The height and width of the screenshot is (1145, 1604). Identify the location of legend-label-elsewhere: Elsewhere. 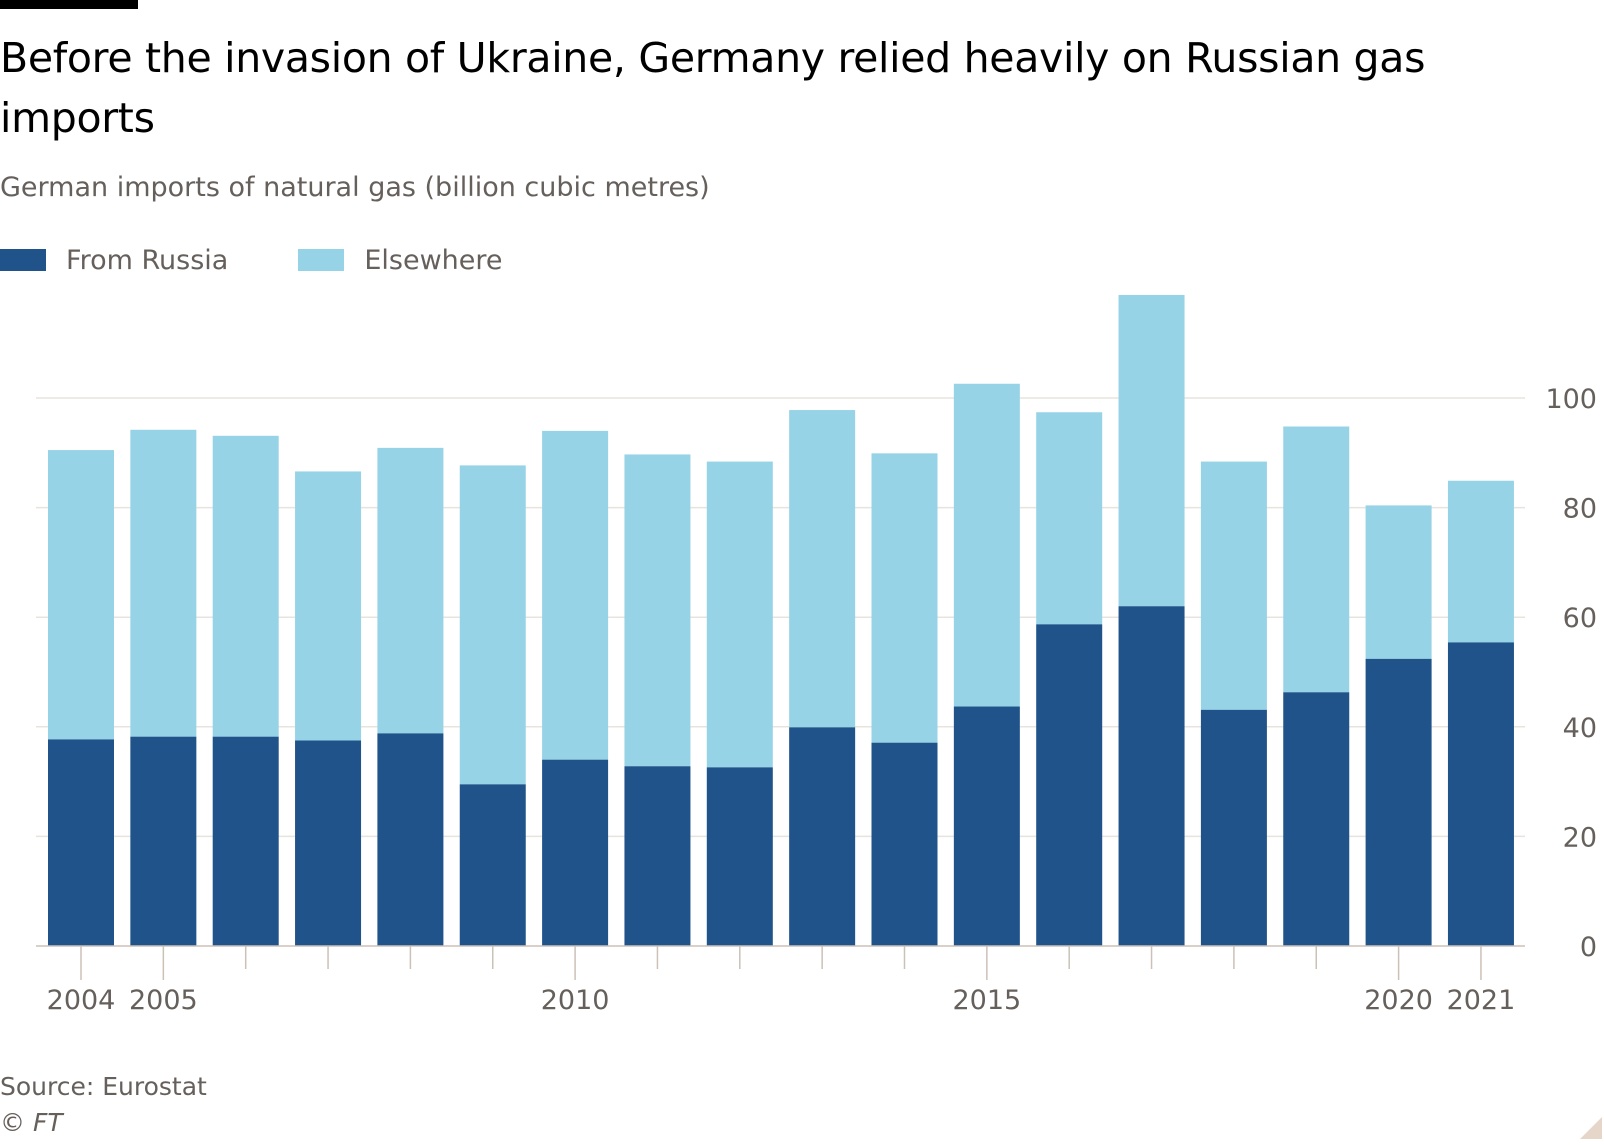
(433, 260).